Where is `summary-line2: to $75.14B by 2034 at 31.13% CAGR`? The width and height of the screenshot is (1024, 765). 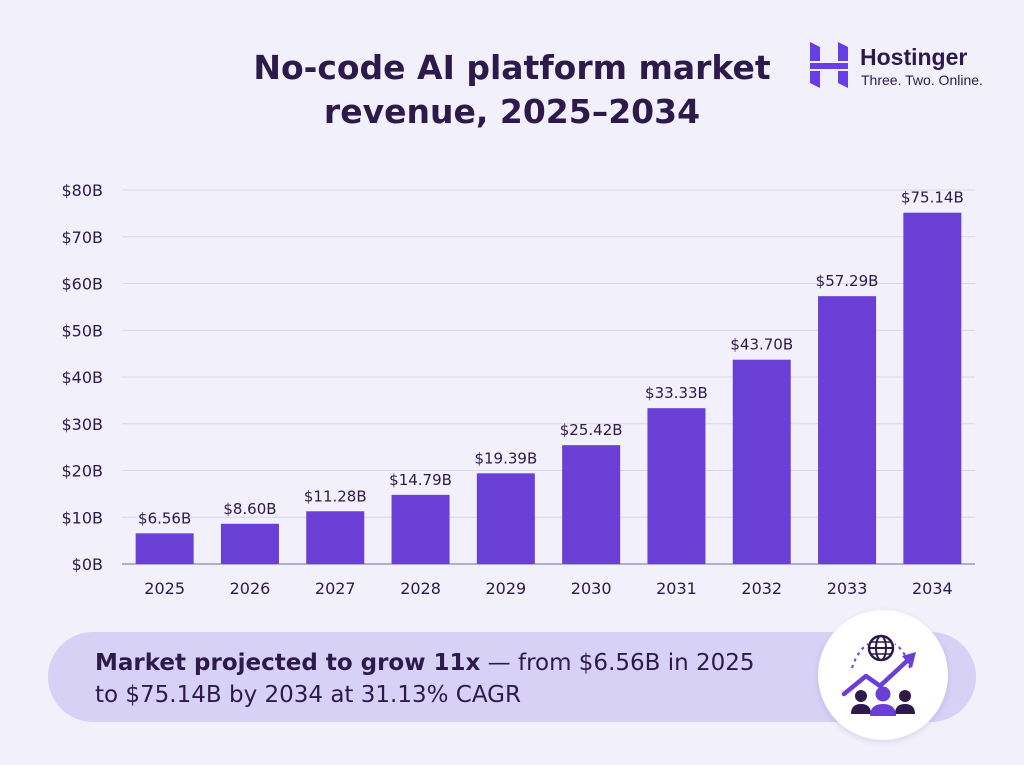 summary-line2: to $75.14B by 2034 at 31.13% CAGR is located at coordinates (308, 695).